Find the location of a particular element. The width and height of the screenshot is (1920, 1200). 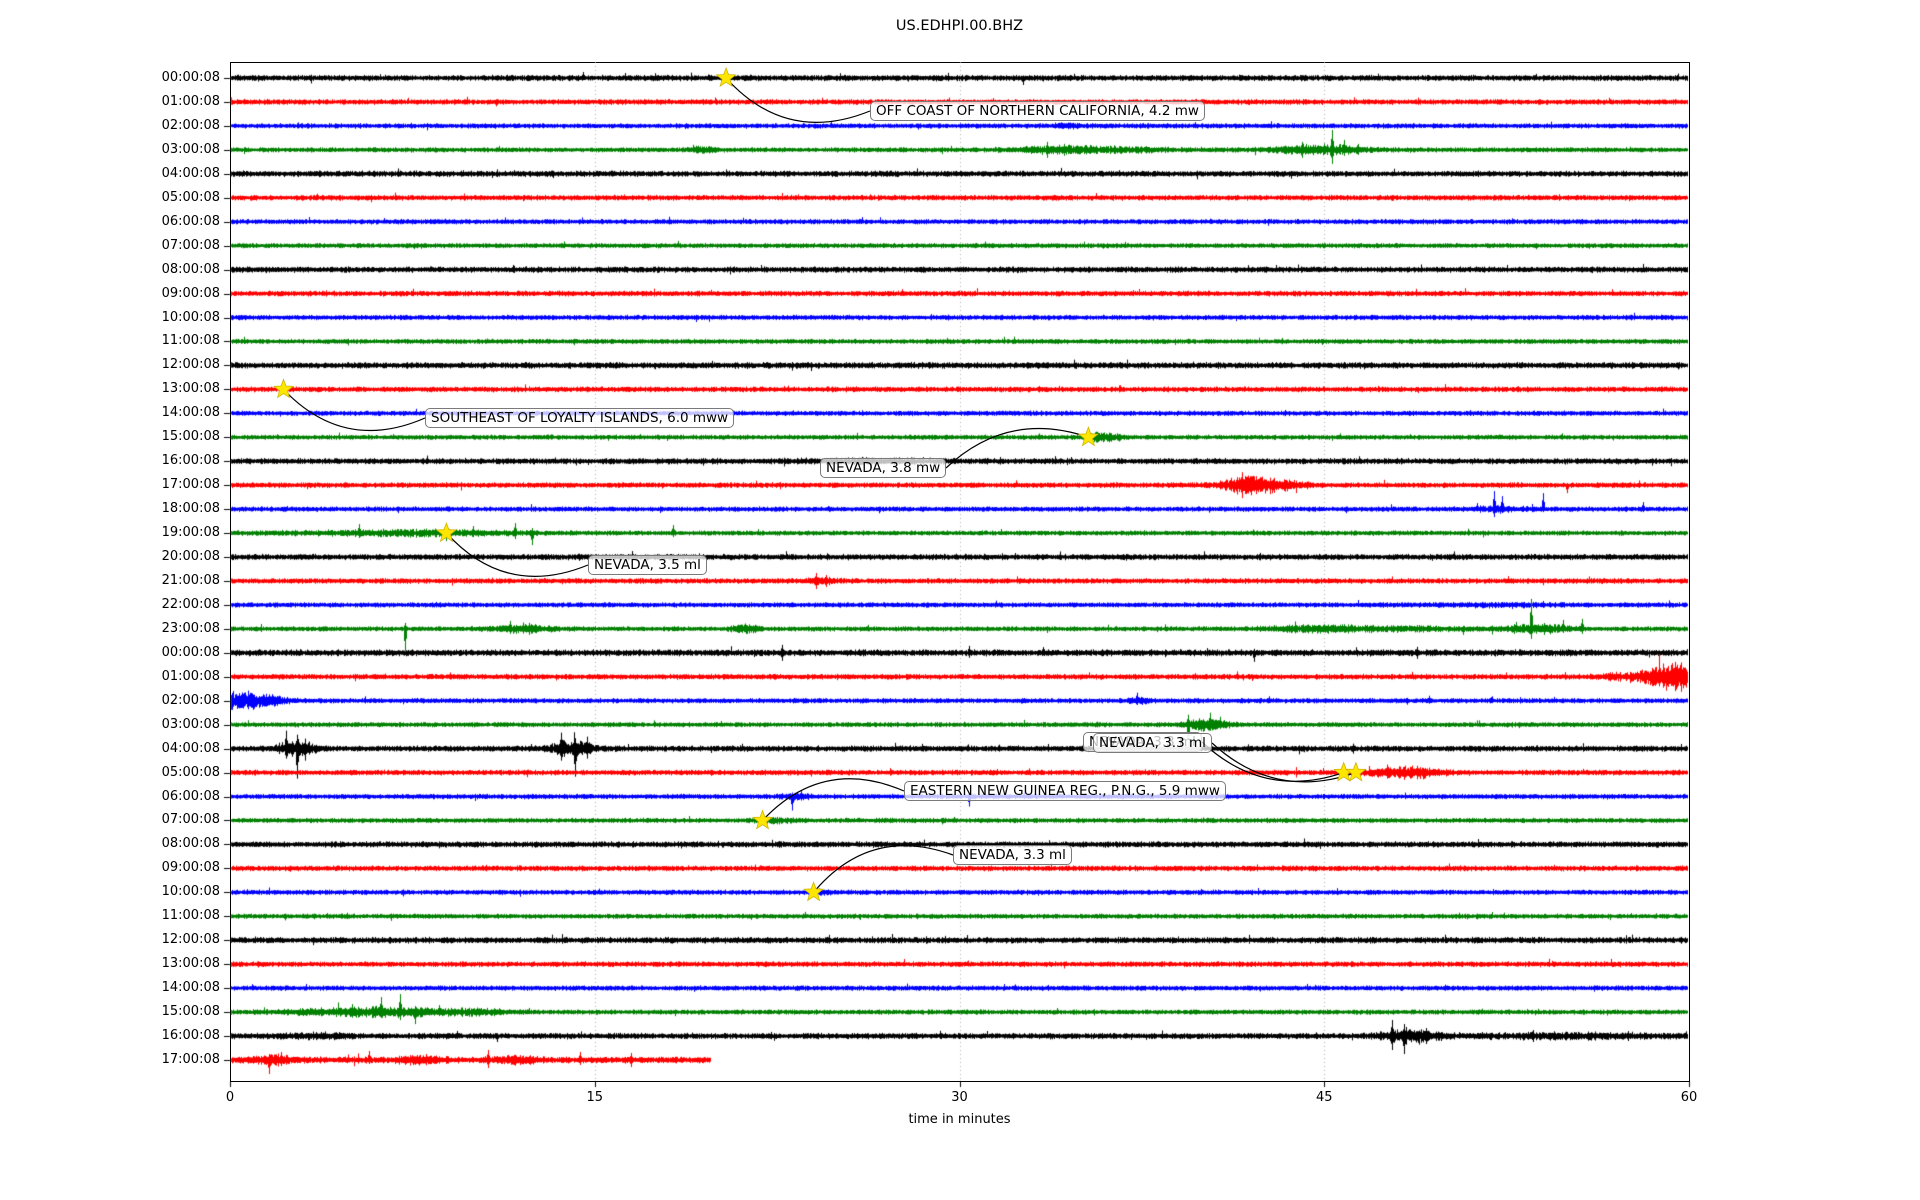

time-tick-label: 23:00:08 is located at coordinates (190, 628).